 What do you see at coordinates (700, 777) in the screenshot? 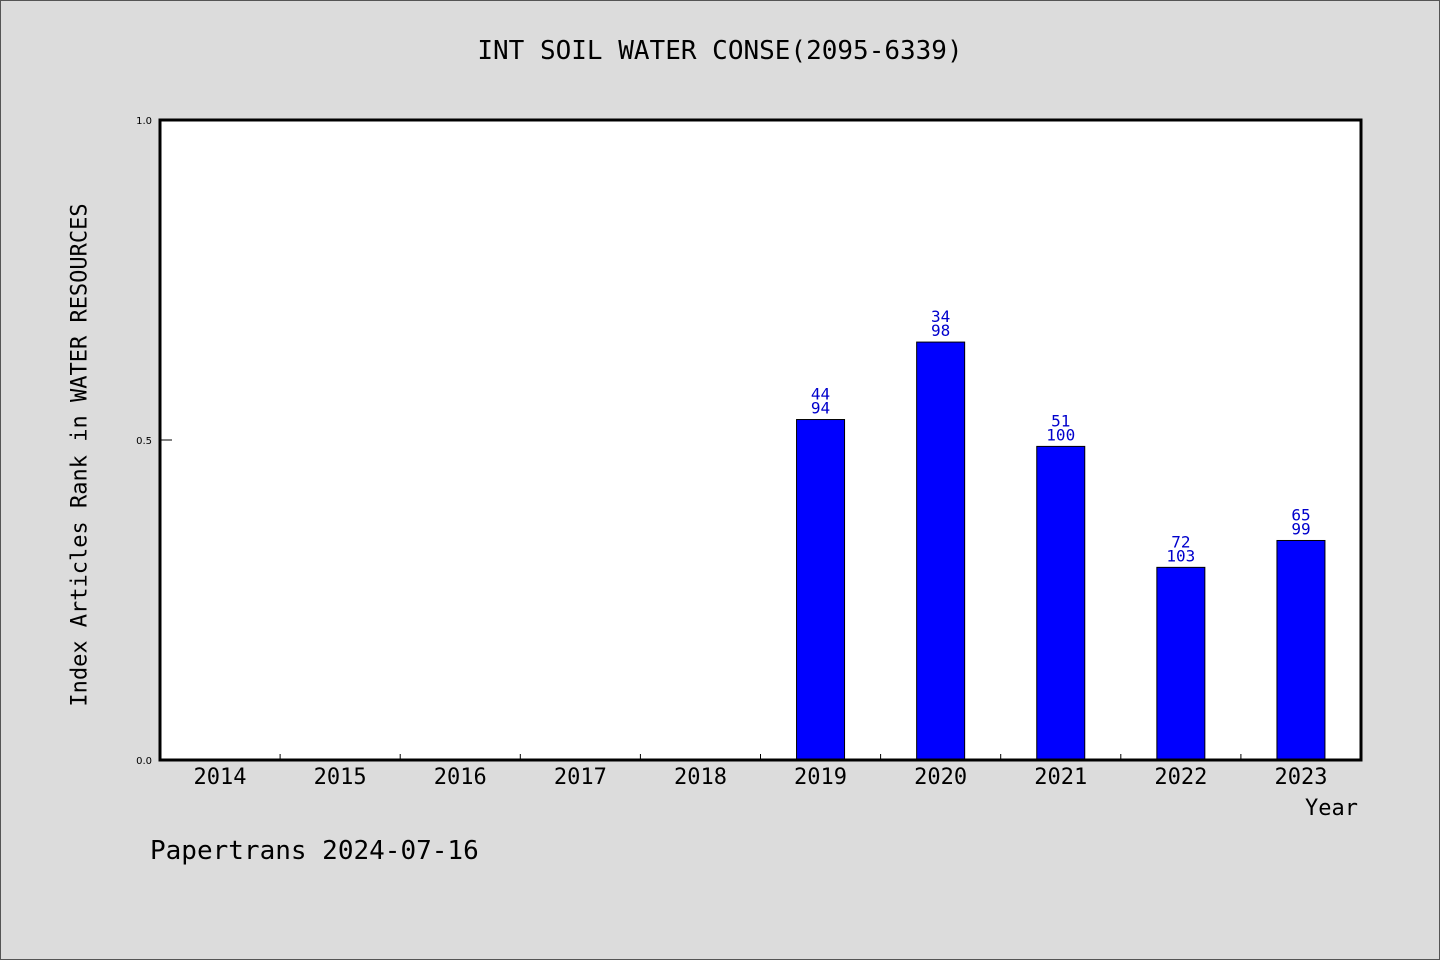
I see `x-tick-label: 2018` at bounding box center [700, 777].